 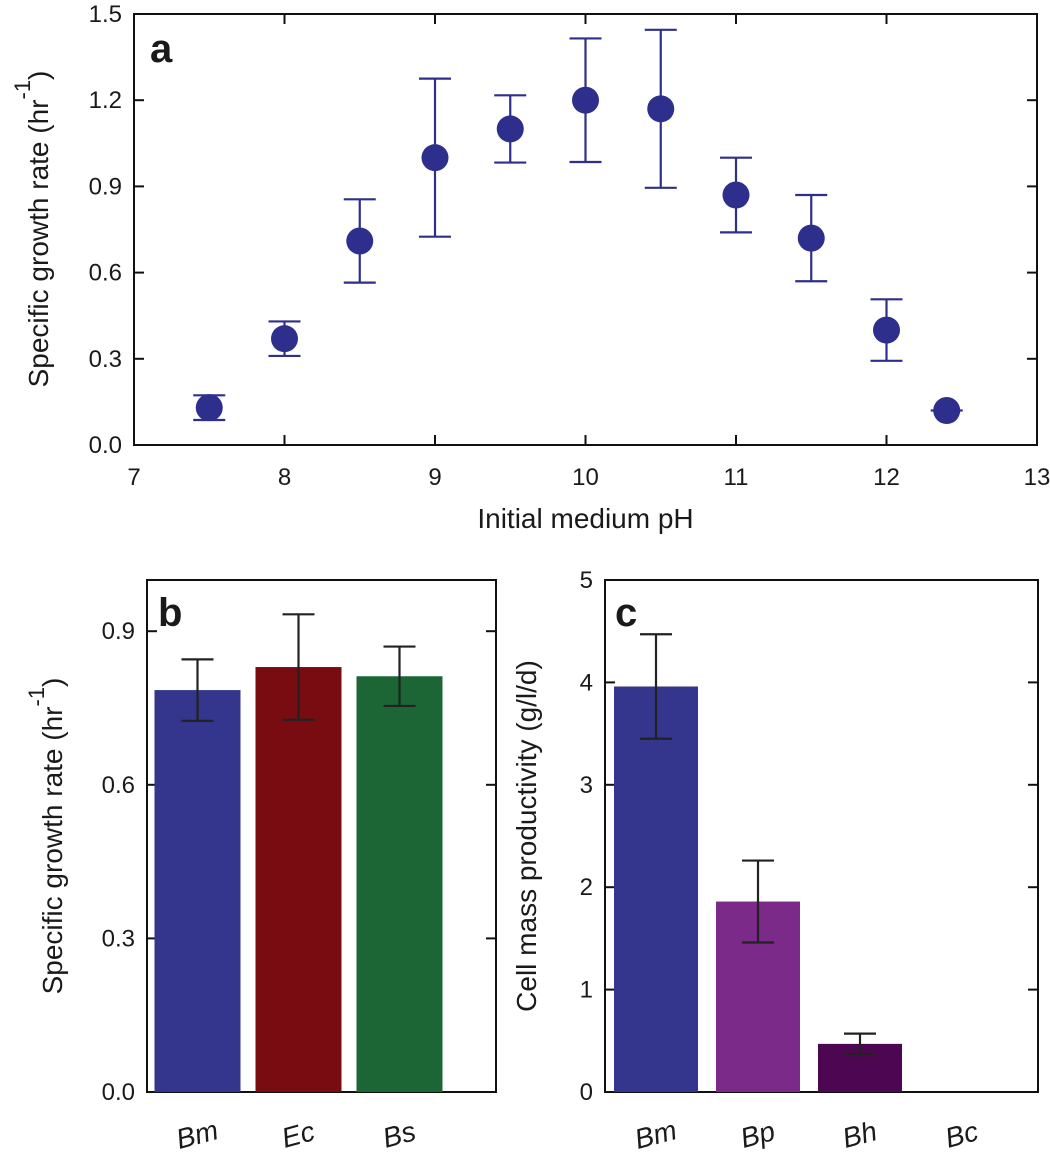 What do you see at coordinates (757, 1134) in the screenshot?
I see `category-label: Bp` at bounding box center [757, 1134].